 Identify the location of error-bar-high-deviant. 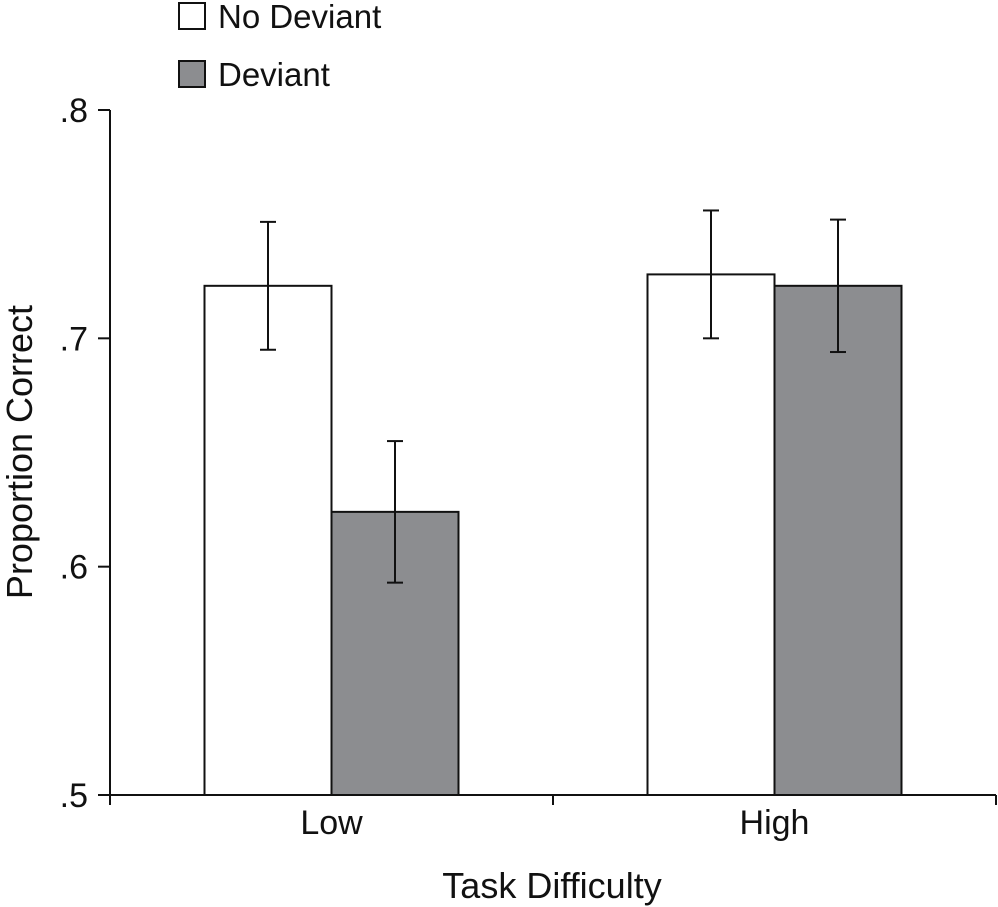
(838, 286).